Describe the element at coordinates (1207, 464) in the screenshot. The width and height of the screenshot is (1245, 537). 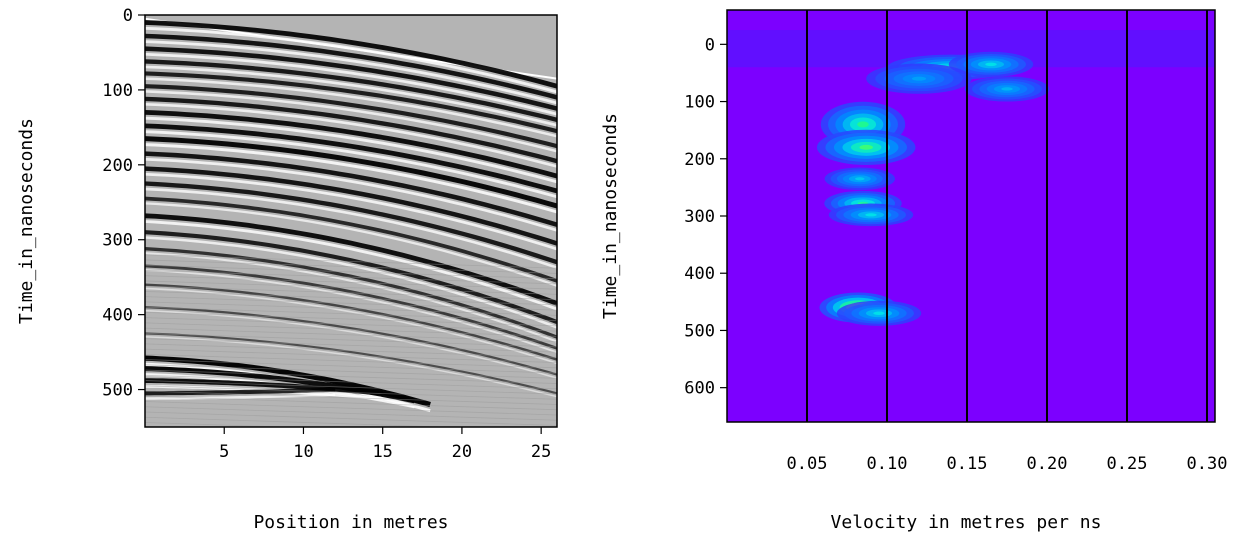
I see `x-tick-label: 0.30` at that location.